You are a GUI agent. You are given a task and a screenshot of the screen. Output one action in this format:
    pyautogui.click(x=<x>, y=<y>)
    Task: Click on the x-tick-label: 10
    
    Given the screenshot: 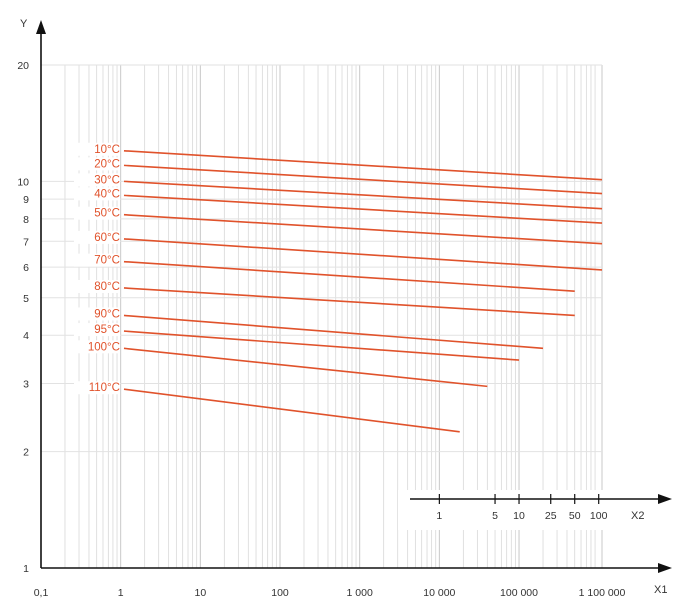 What is the action you would take?
    pyautogui.click(x=200, y=593)
    